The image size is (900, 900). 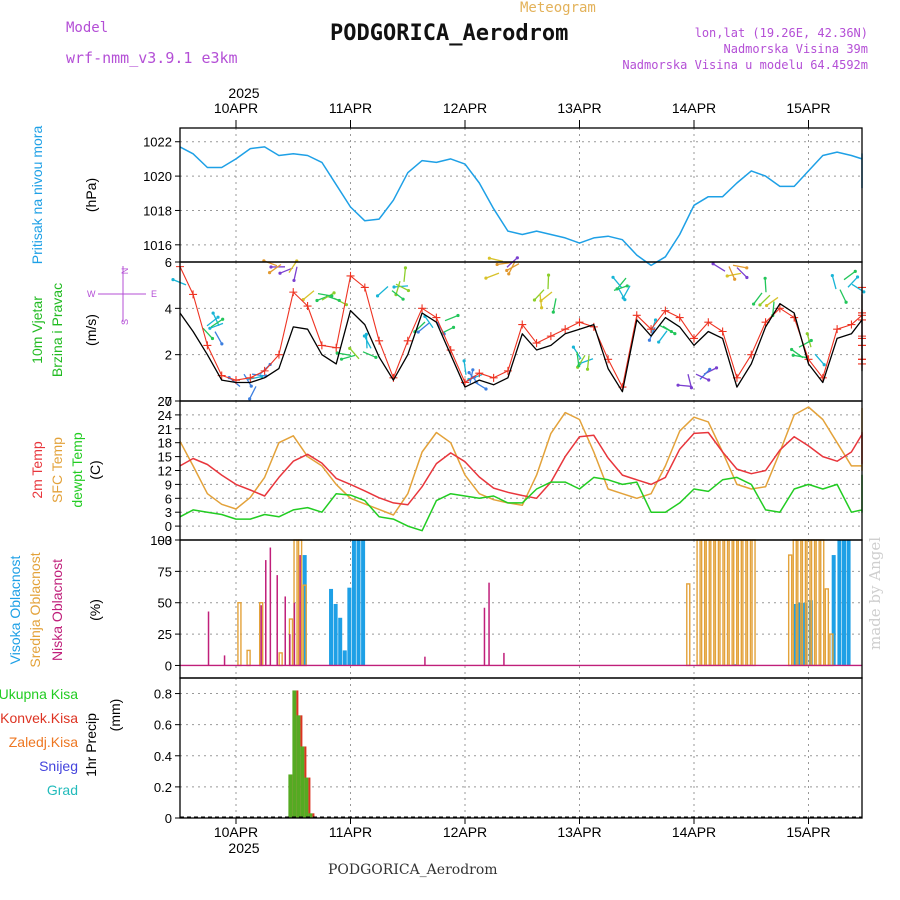 I want to click on ytick-label-wind: 4, so click(x=168, y=308).